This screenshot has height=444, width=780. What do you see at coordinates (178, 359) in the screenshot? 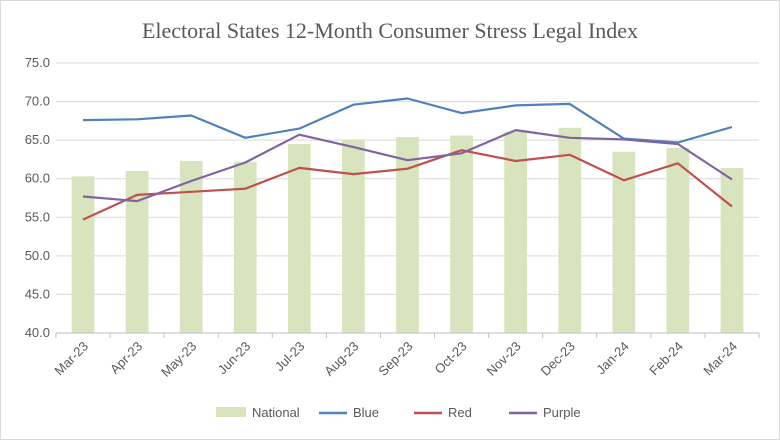
I see `x-tick-label: May-23` at bounding box center [178, 359].